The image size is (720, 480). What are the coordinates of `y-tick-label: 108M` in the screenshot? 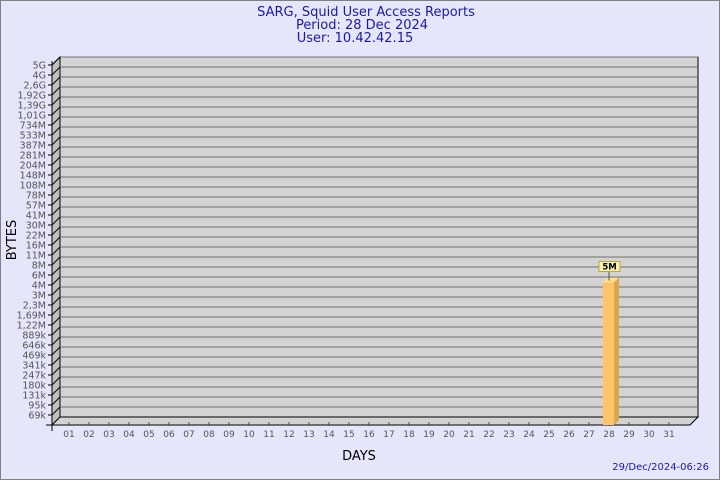 It's located at (33, 186).